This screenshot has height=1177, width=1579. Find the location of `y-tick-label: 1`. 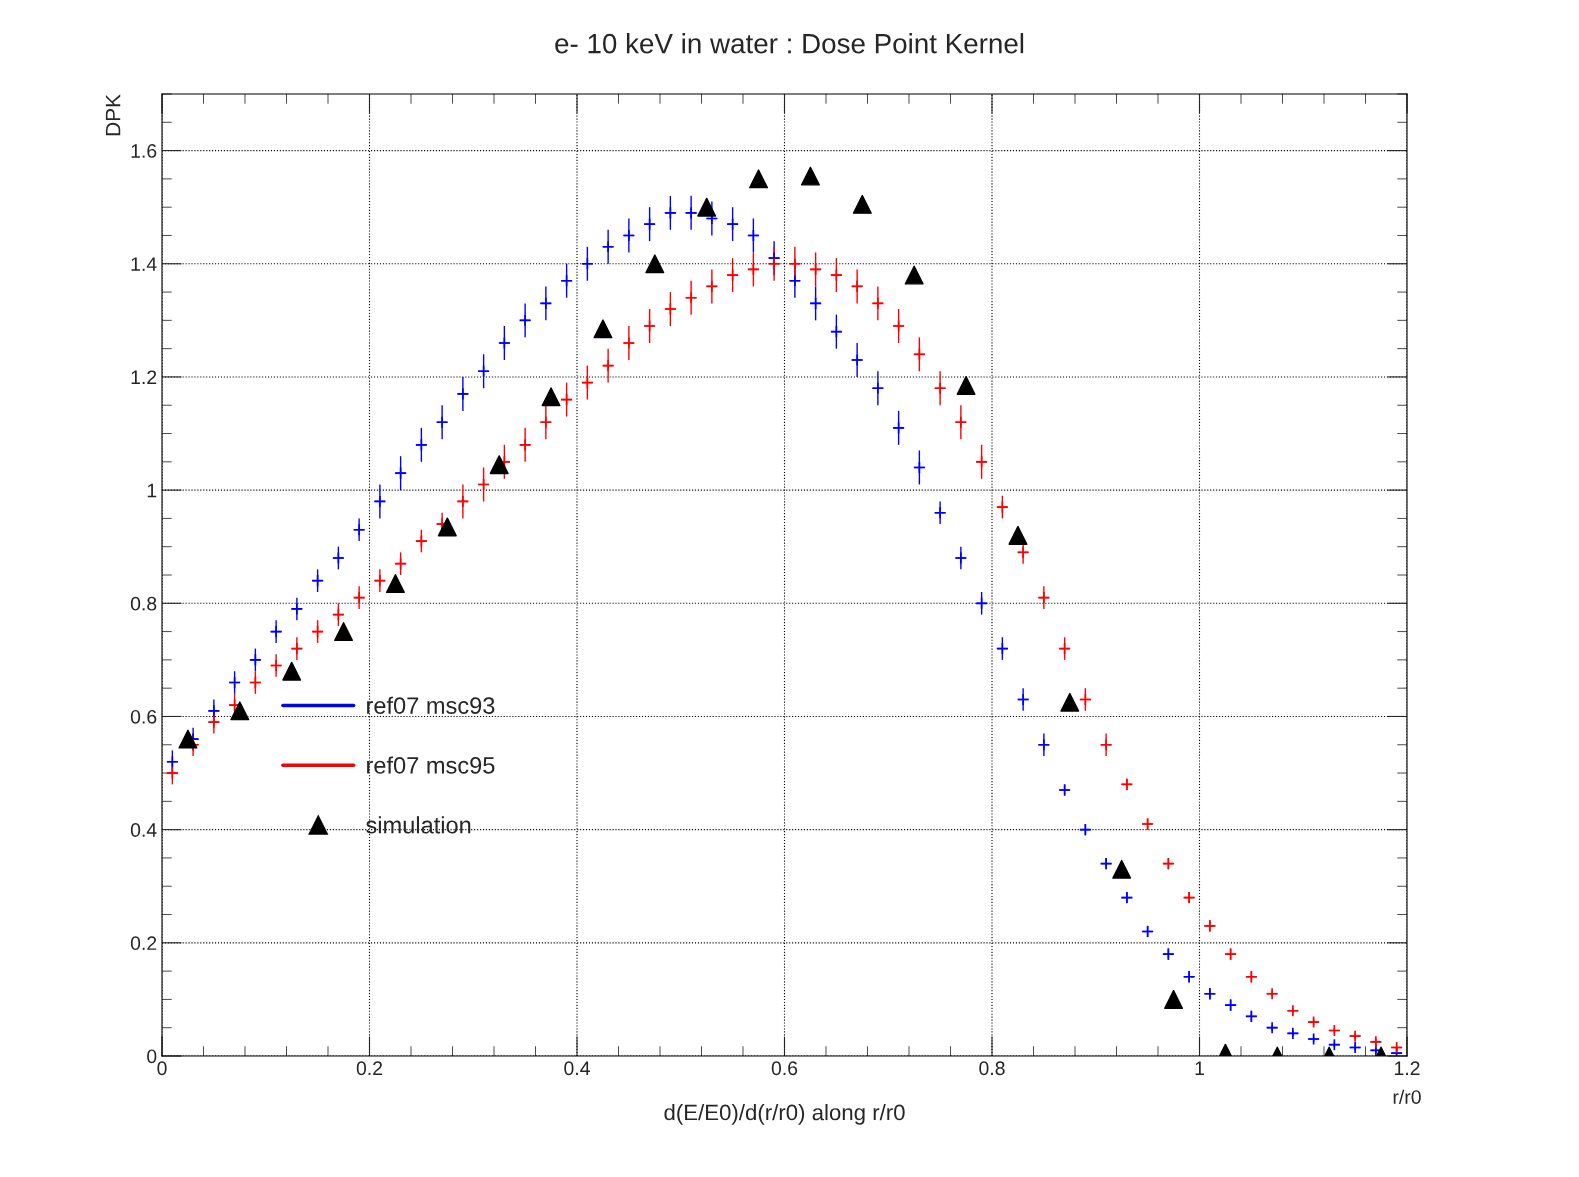

y-tick-label: 1 is located at coordinates (152, 490).